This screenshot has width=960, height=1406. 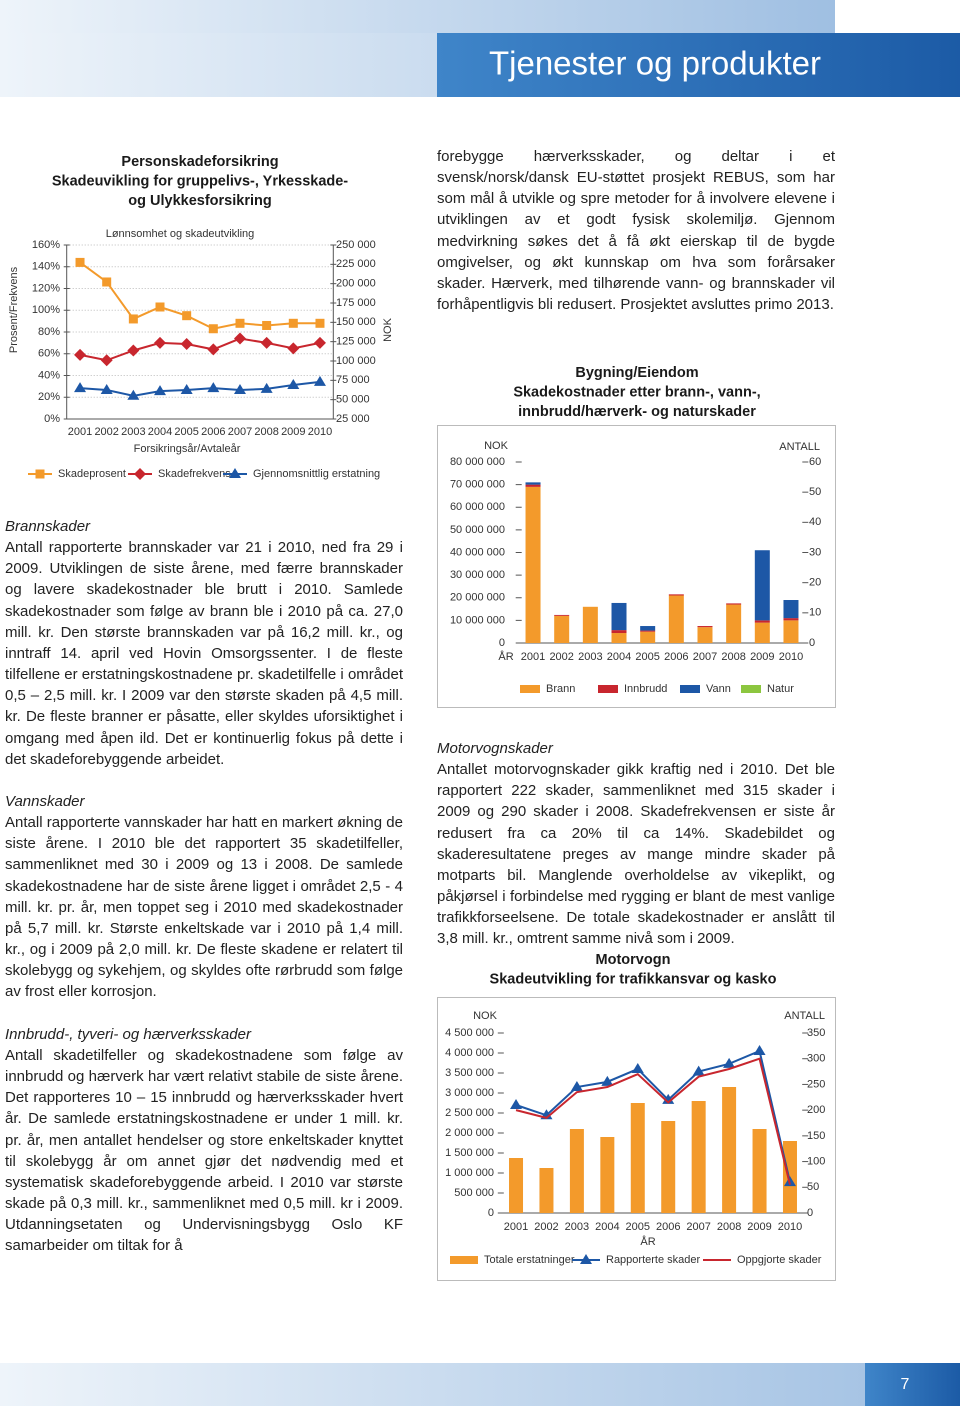 What do you see at coordinates (759, 1227) in the screenshot?
I see `x-tick-label: 2009` at bounding box center [759, 1227].